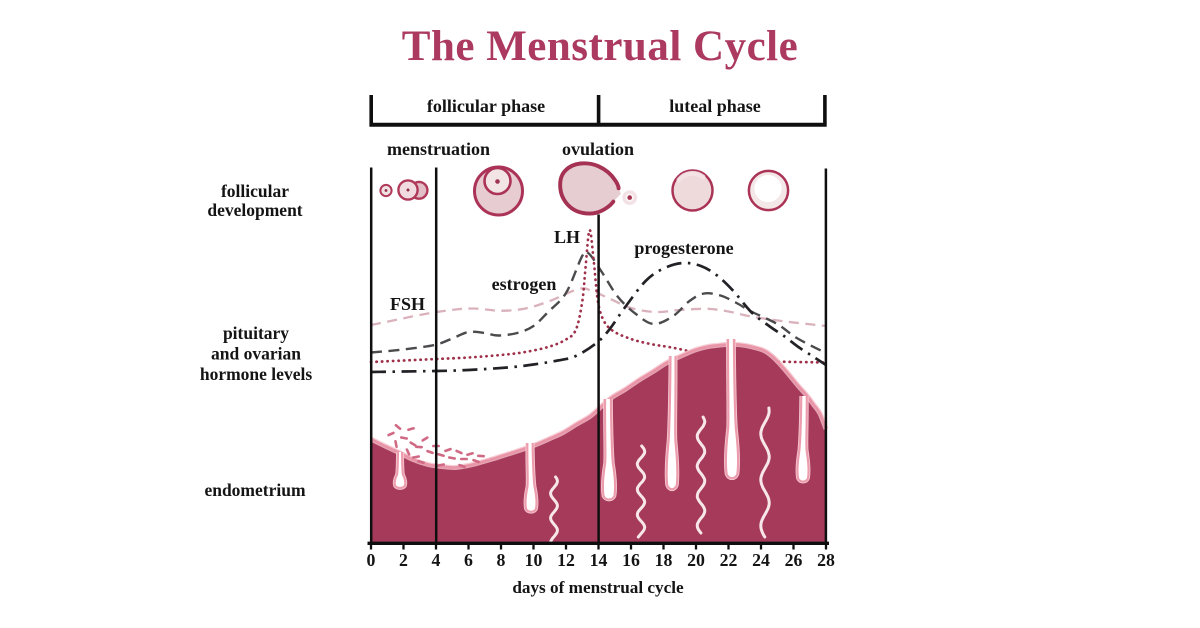 The height and width of the screenshot is (628, 1200). Describe the element at coordinates (403, 560) in the screenshot. I see `svg-text: 2` at that location.